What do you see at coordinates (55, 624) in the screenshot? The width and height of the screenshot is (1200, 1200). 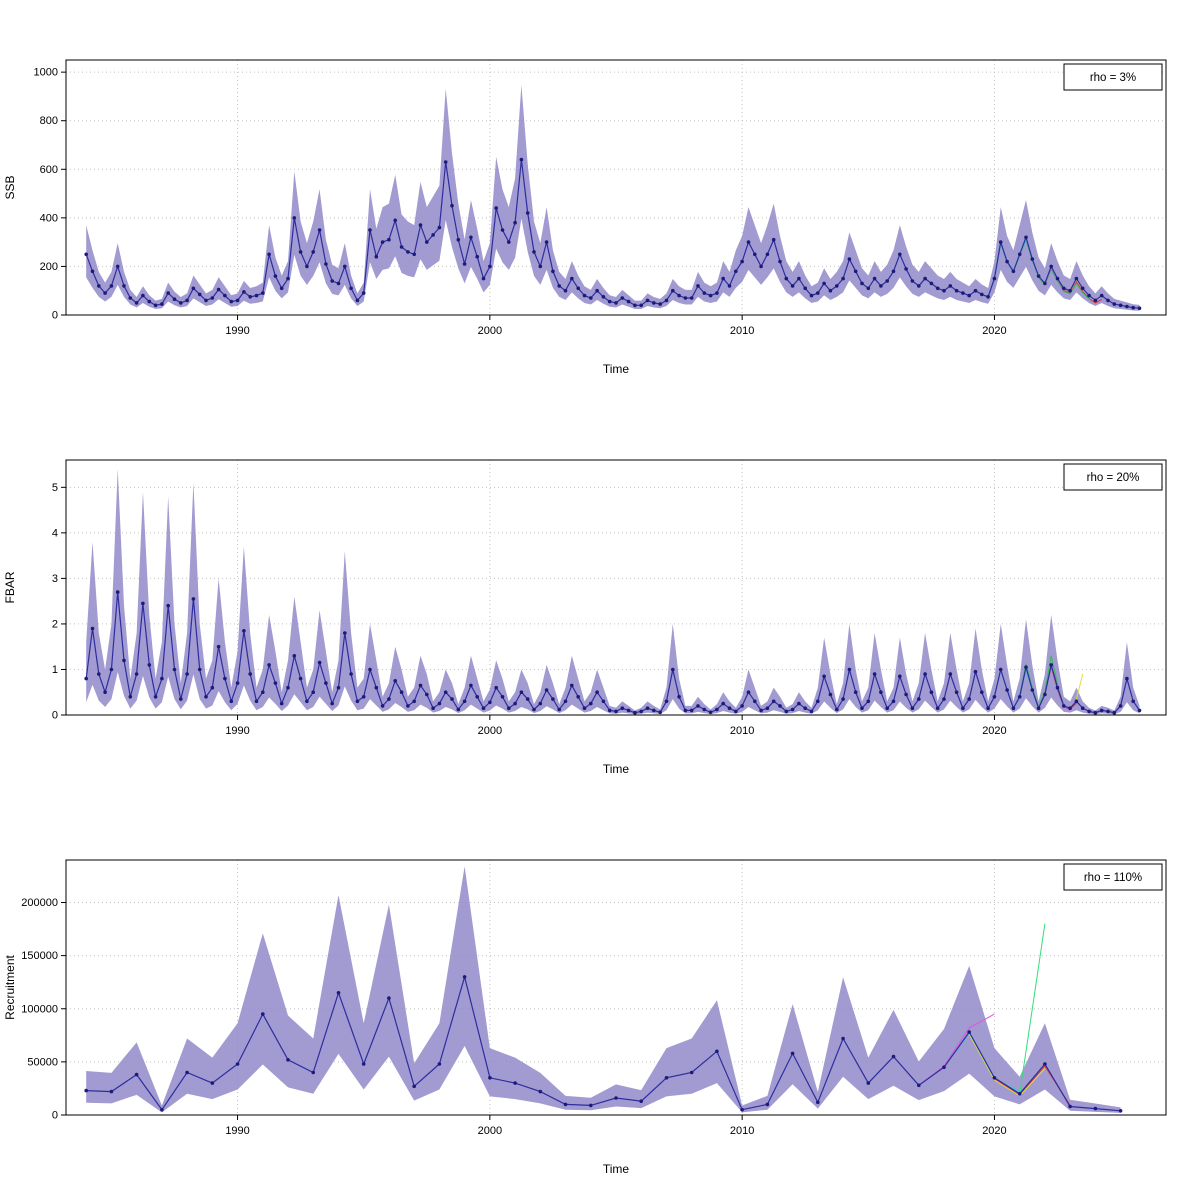 I see `y-tick-label: 2` at bounding box center [55, 624].